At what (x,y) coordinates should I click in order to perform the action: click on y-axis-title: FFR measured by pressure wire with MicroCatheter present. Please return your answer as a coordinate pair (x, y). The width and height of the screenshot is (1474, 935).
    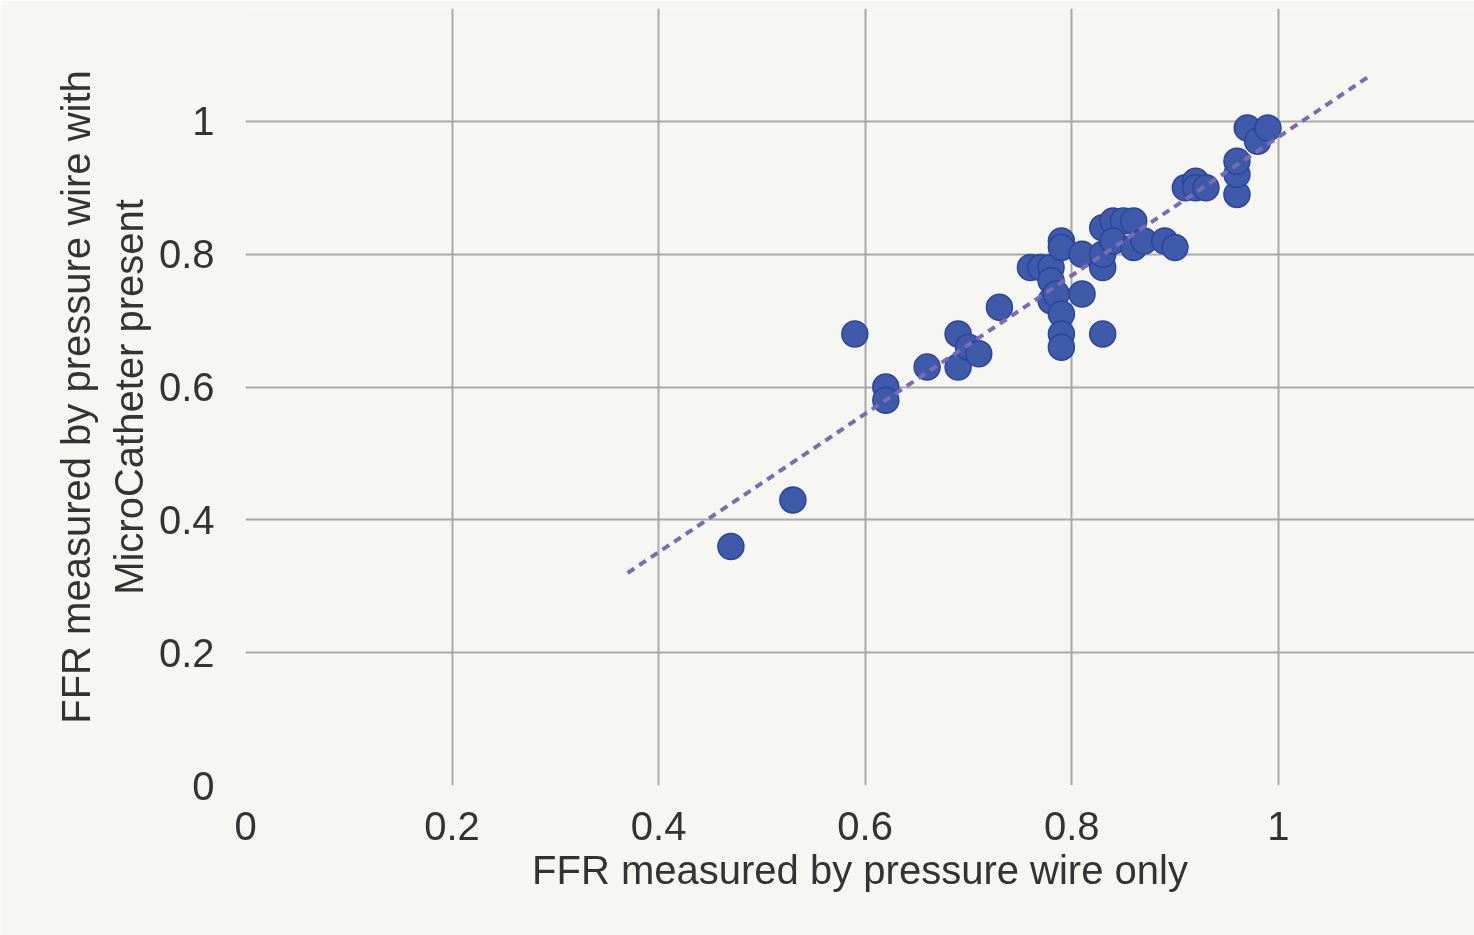
    Looking at the image, I should click on (102, 397).